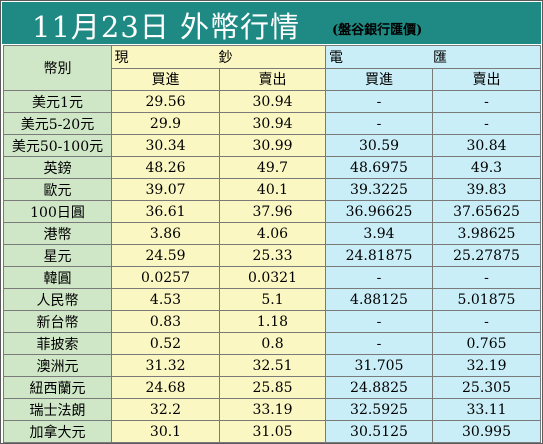  Describe the element at coordinates (272, 387) in the screenshot. I see `table-row: 紐西蘭元 24.68 25.85 24.8825 25.305` at that location.